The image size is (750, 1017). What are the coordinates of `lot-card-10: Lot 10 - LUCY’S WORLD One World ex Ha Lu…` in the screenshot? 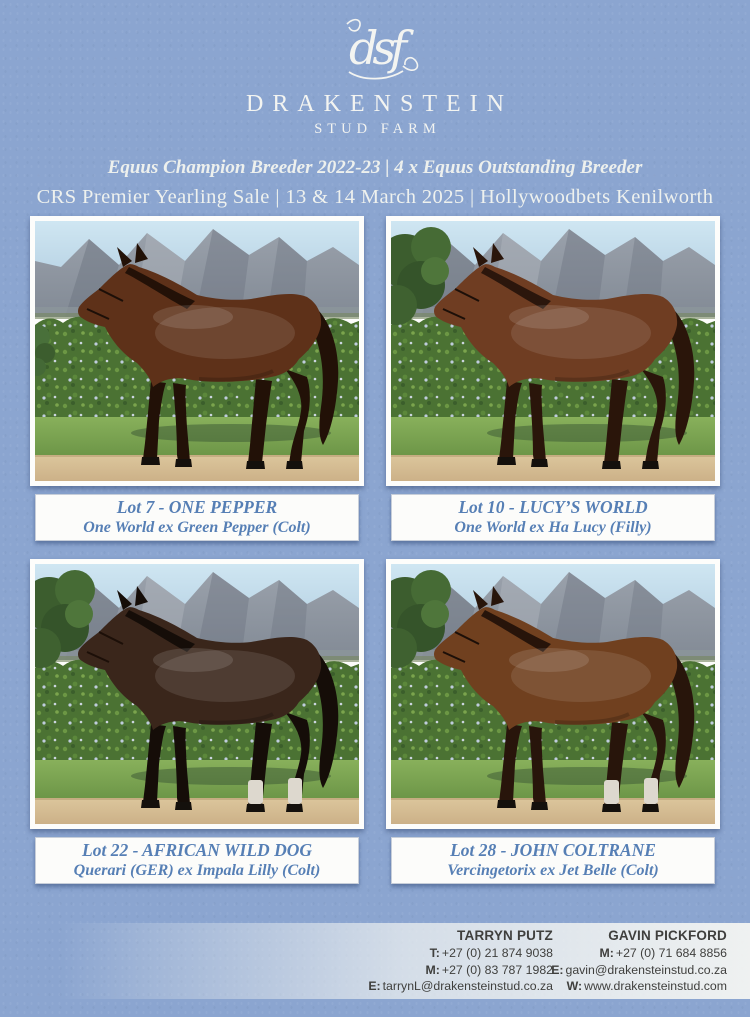 It's located at (553, 378).